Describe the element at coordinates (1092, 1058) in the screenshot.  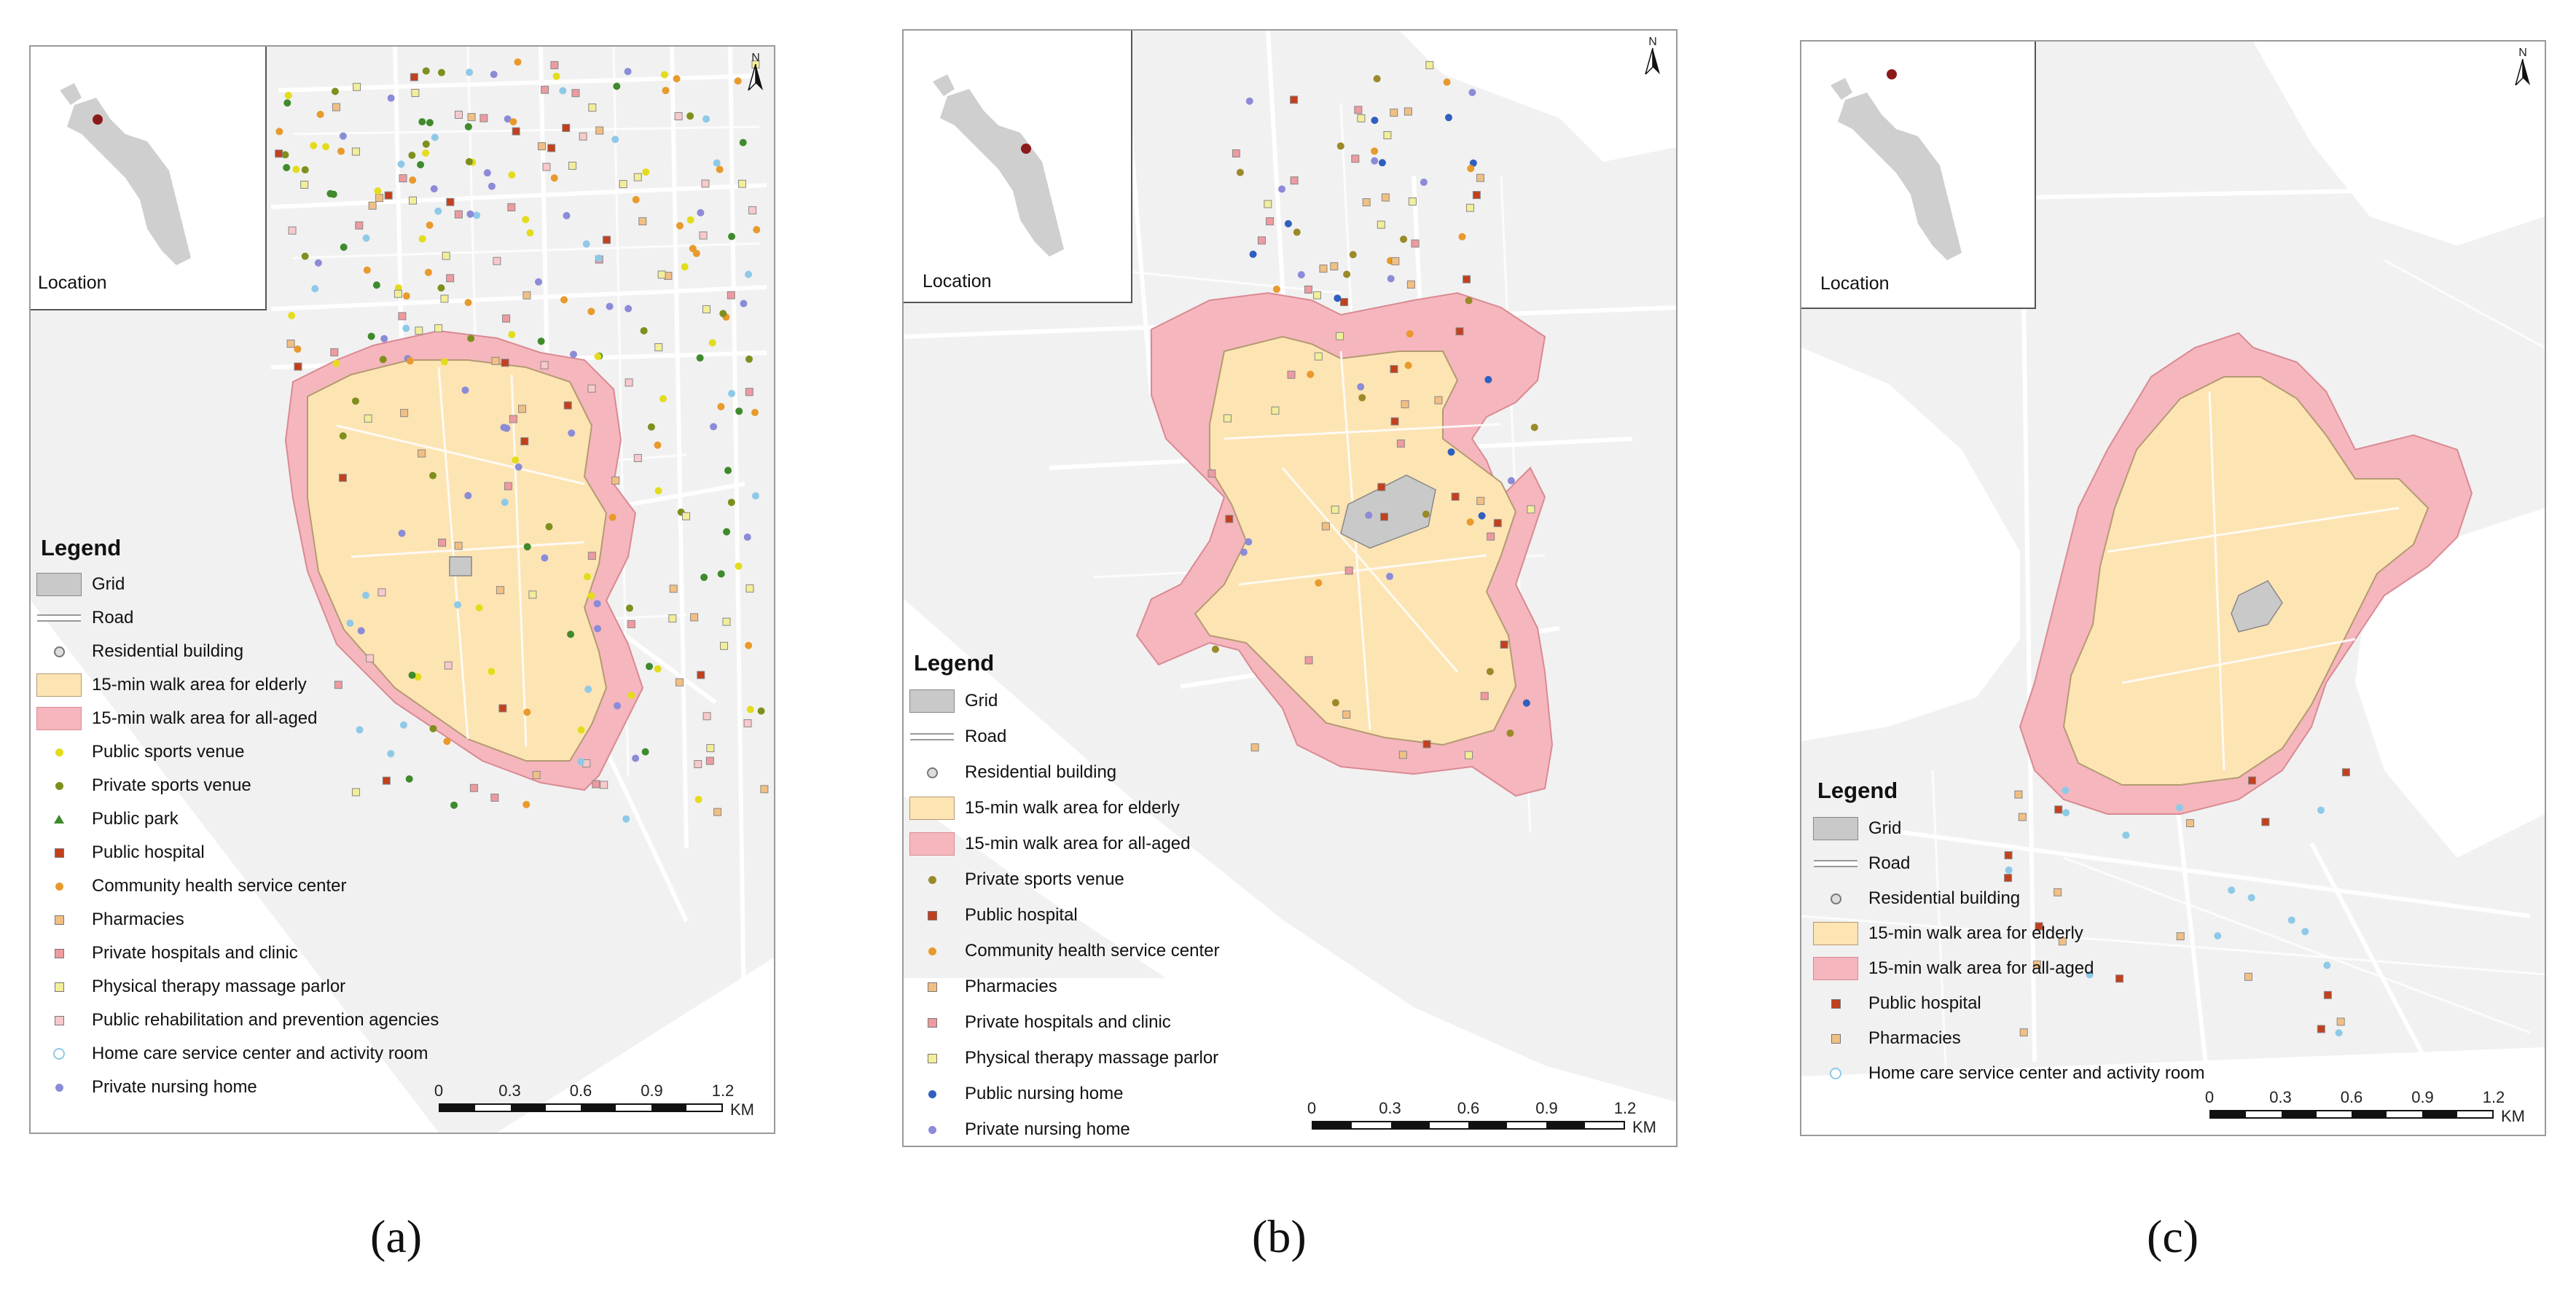
I see `legend-label: Physical therapy massage parlor` at that location.